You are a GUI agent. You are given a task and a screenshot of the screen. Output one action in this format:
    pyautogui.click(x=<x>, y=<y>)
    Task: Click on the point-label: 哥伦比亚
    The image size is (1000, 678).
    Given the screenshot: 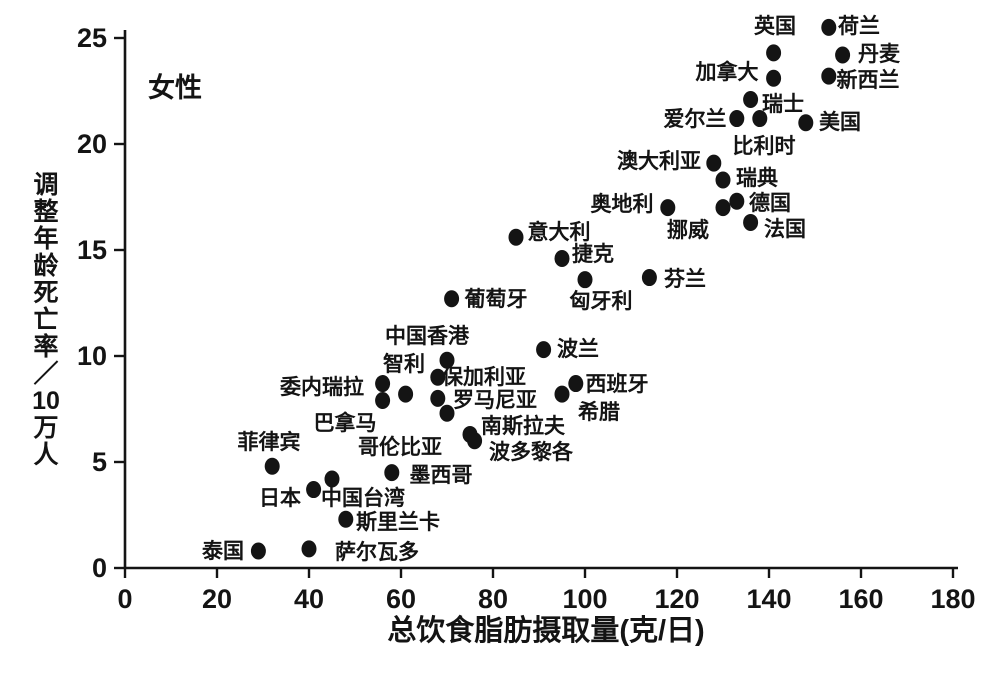 What is the action you would take?
    pyautogui.click(x=400, y=447)
    